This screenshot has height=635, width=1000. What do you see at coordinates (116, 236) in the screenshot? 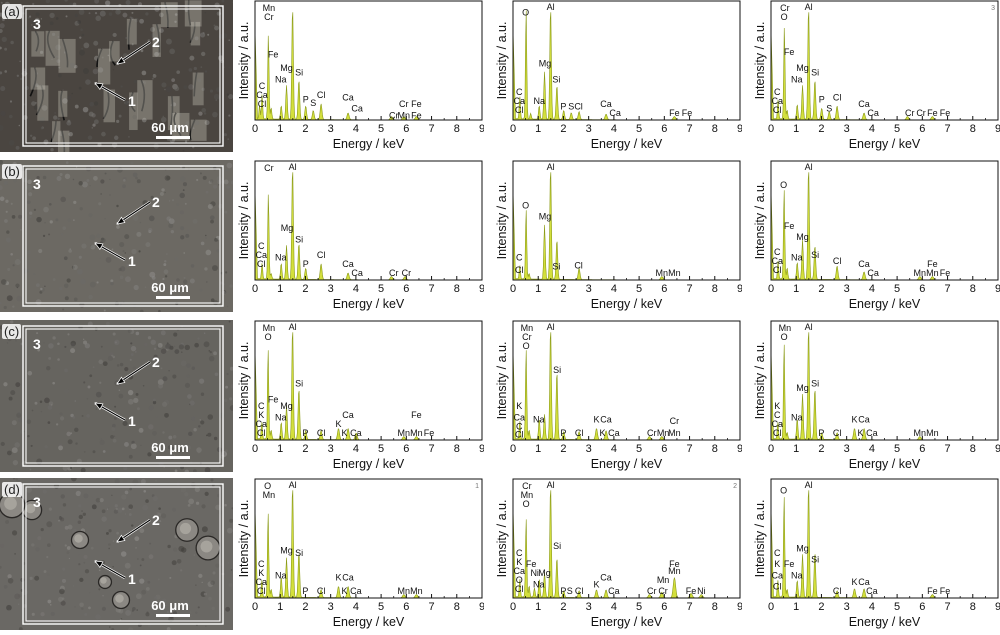
I see `sem-image-1: 3 1 2 60 μm` at bounding box center [116, 236].